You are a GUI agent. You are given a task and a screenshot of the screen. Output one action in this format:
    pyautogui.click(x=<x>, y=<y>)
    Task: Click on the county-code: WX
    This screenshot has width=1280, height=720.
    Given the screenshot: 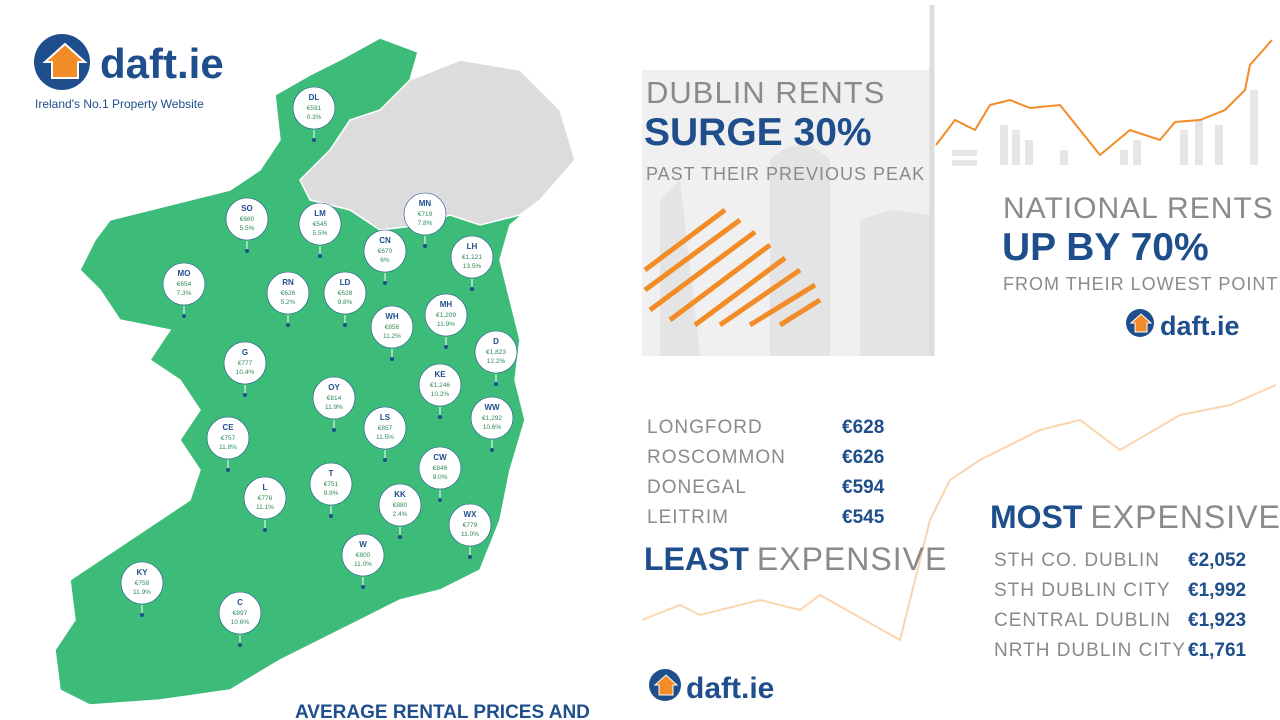 What is the action you would take?
    pyautogui.click(x=471, y=514)
    